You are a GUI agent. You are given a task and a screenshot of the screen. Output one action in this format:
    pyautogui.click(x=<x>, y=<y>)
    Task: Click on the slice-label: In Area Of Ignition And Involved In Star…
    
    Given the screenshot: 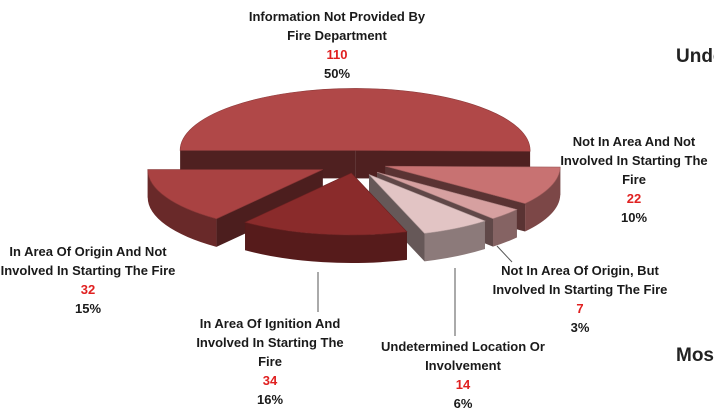 What is the action you would take?
    pyautogui.click(x=270, y=361)
    